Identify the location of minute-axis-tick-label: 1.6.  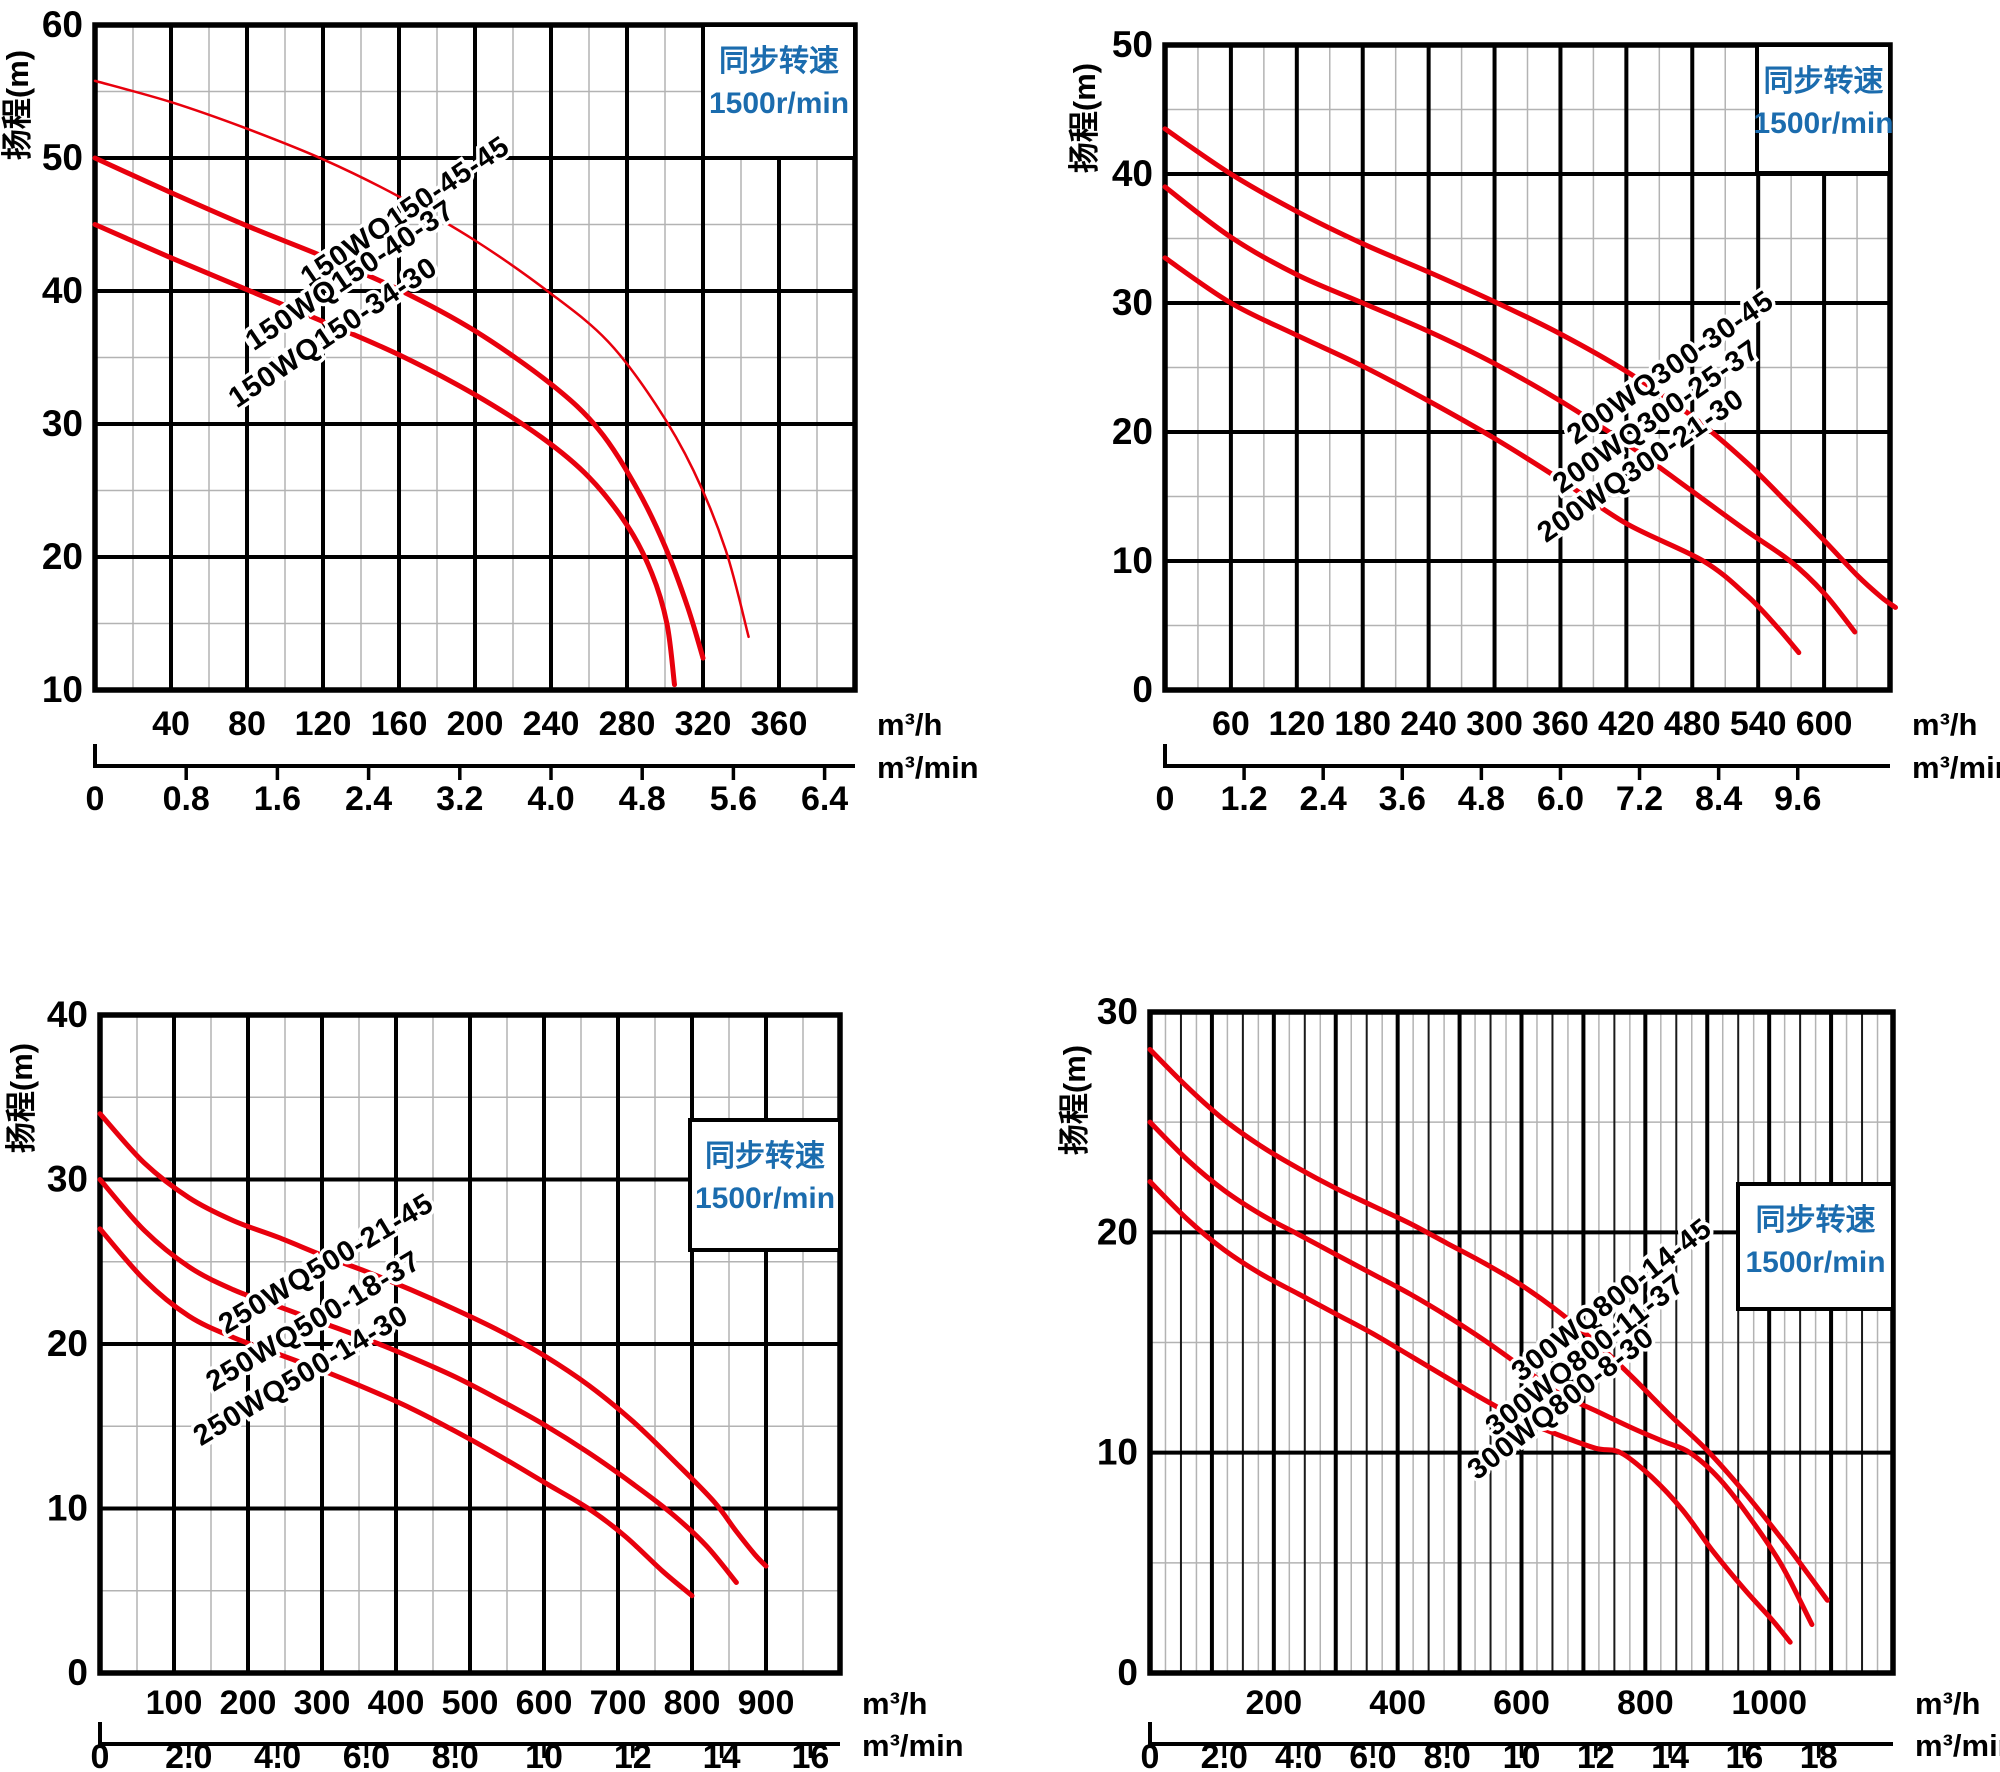
(277, 799).